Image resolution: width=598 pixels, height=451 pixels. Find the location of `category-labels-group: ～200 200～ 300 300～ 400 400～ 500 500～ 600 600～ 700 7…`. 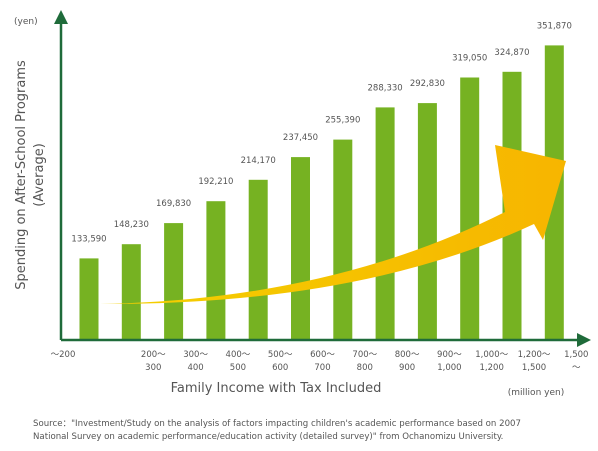

category-labels-group: ～200 200～ 300 300～ 400 400～ 500 500～ 600 600～ 700 7… is located at coordinates (320, 361).